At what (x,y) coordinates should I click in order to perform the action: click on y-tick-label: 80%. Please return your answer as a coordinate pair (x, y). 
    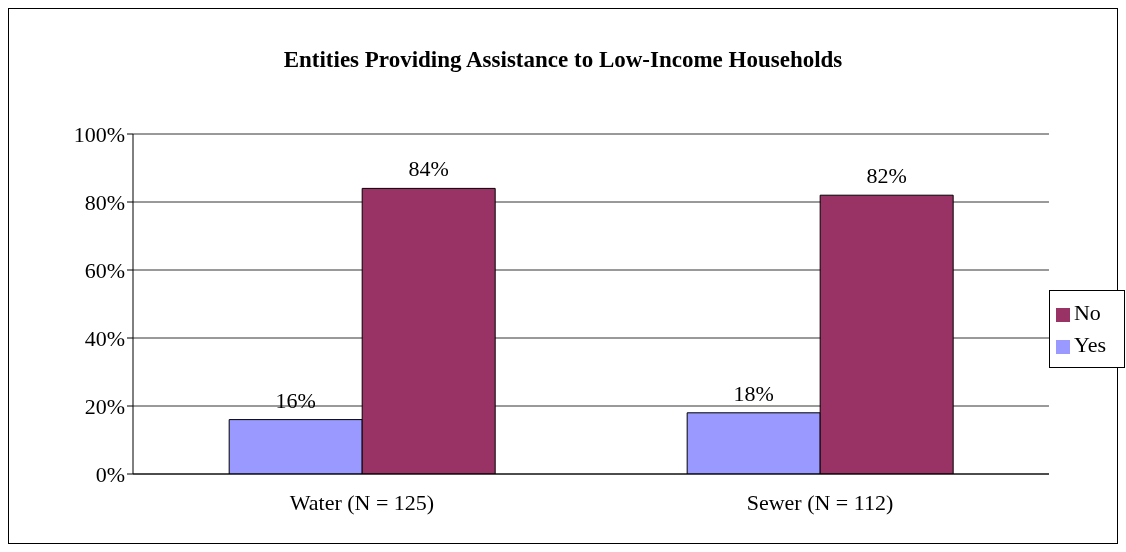
    Looking at the image, I should click on (104, 202).